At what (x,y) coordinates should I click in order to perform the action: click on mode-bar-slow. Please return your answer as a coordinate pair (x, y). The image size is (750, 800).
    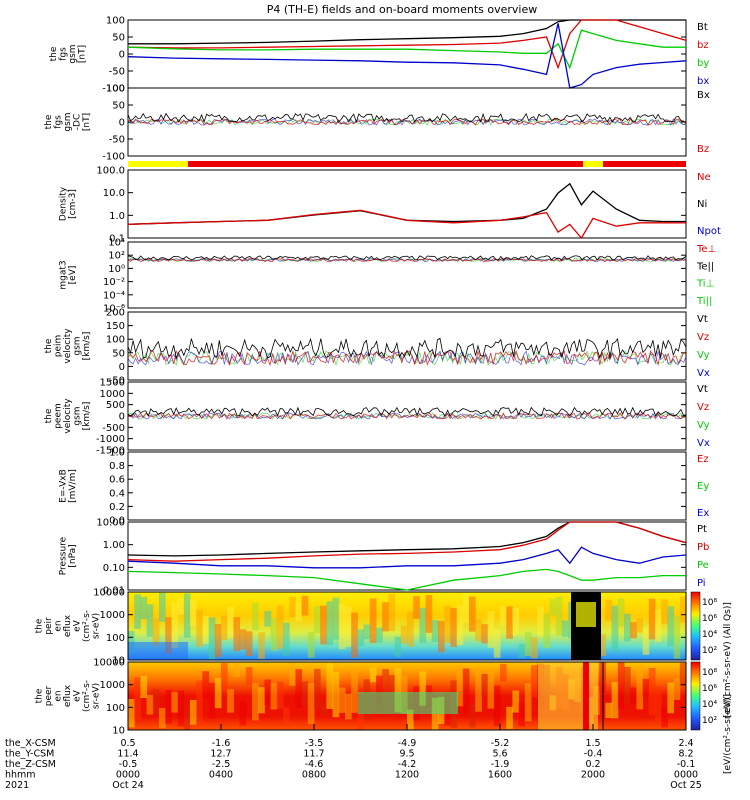
    Looking at the image, I should click on (158, 164).